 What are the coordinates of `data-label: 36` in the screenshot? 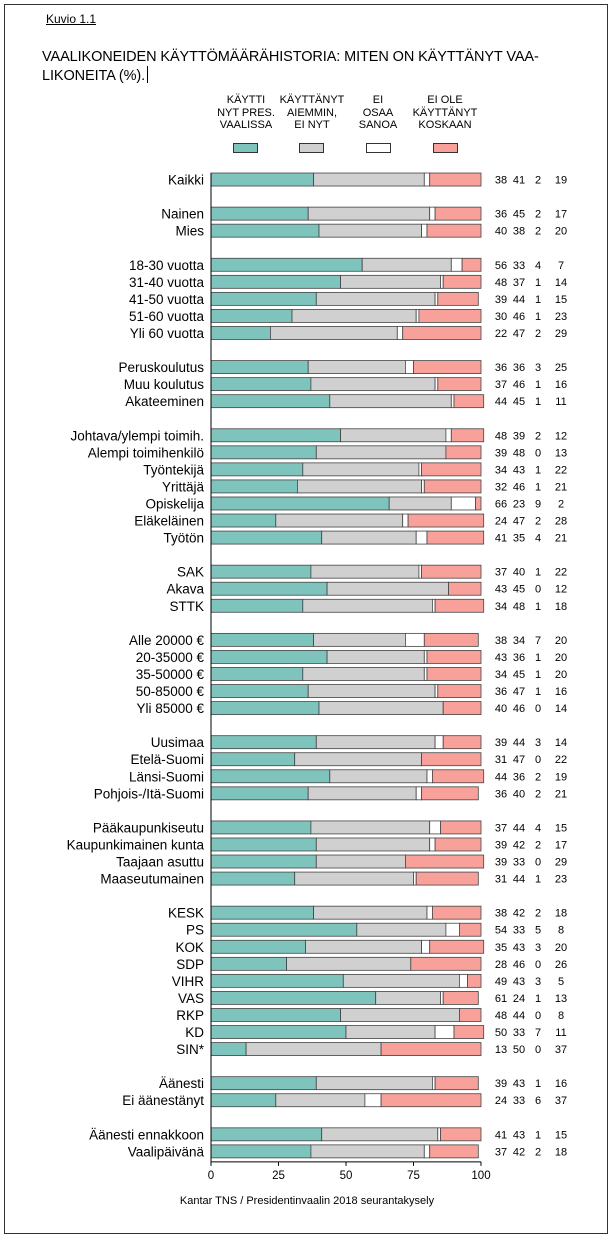 It's located at (519, 777).